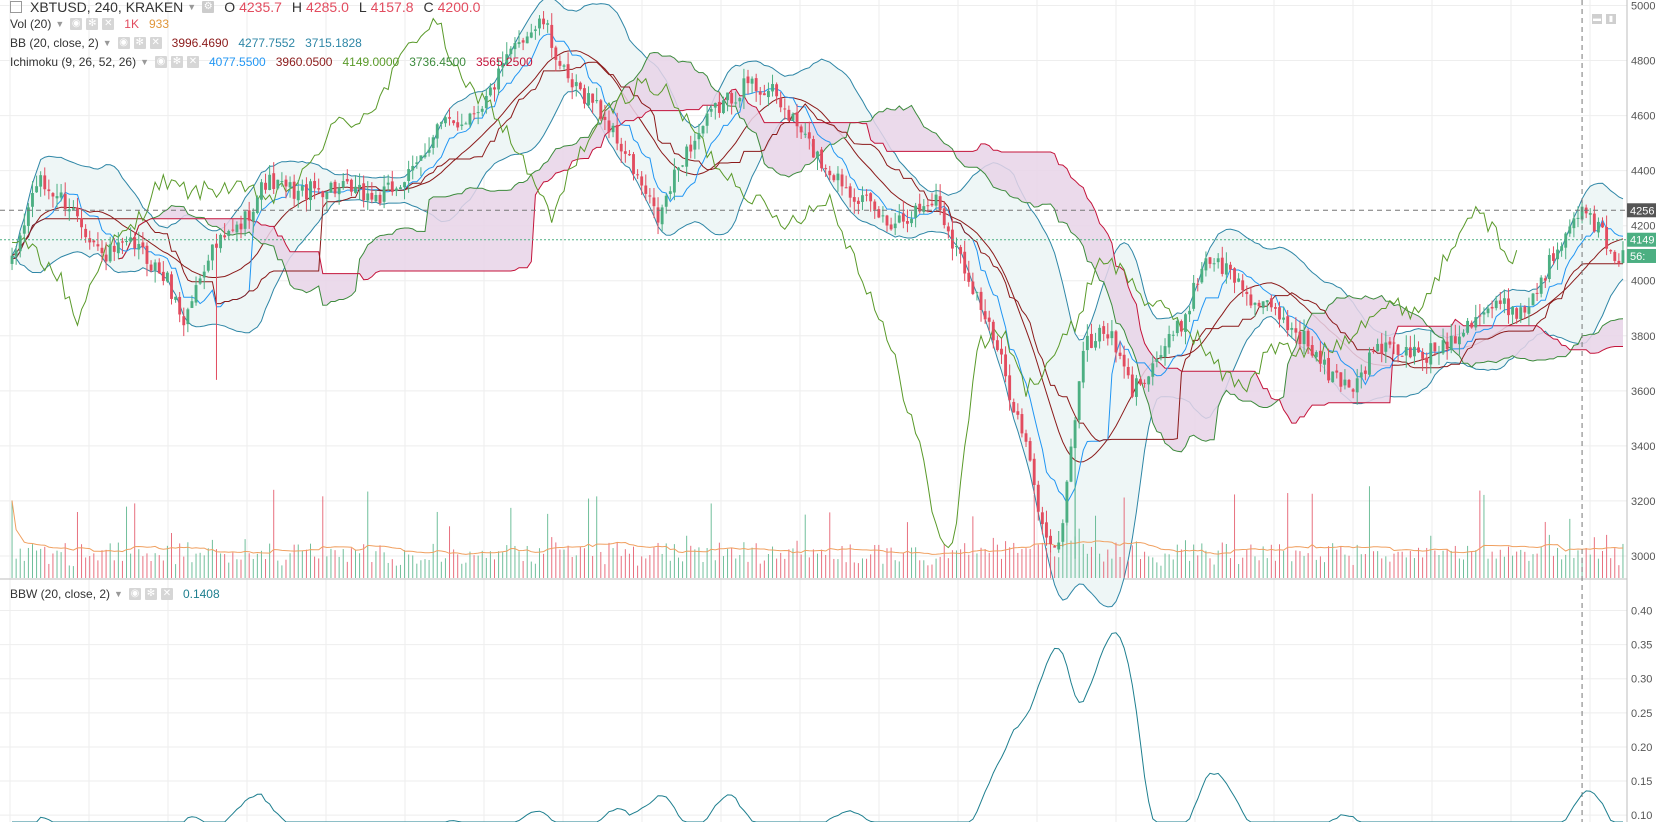 Image resolution: width=1656 pixels, height=822 pixels. I want to click on high-value: 4285.0, so click(327, 7).